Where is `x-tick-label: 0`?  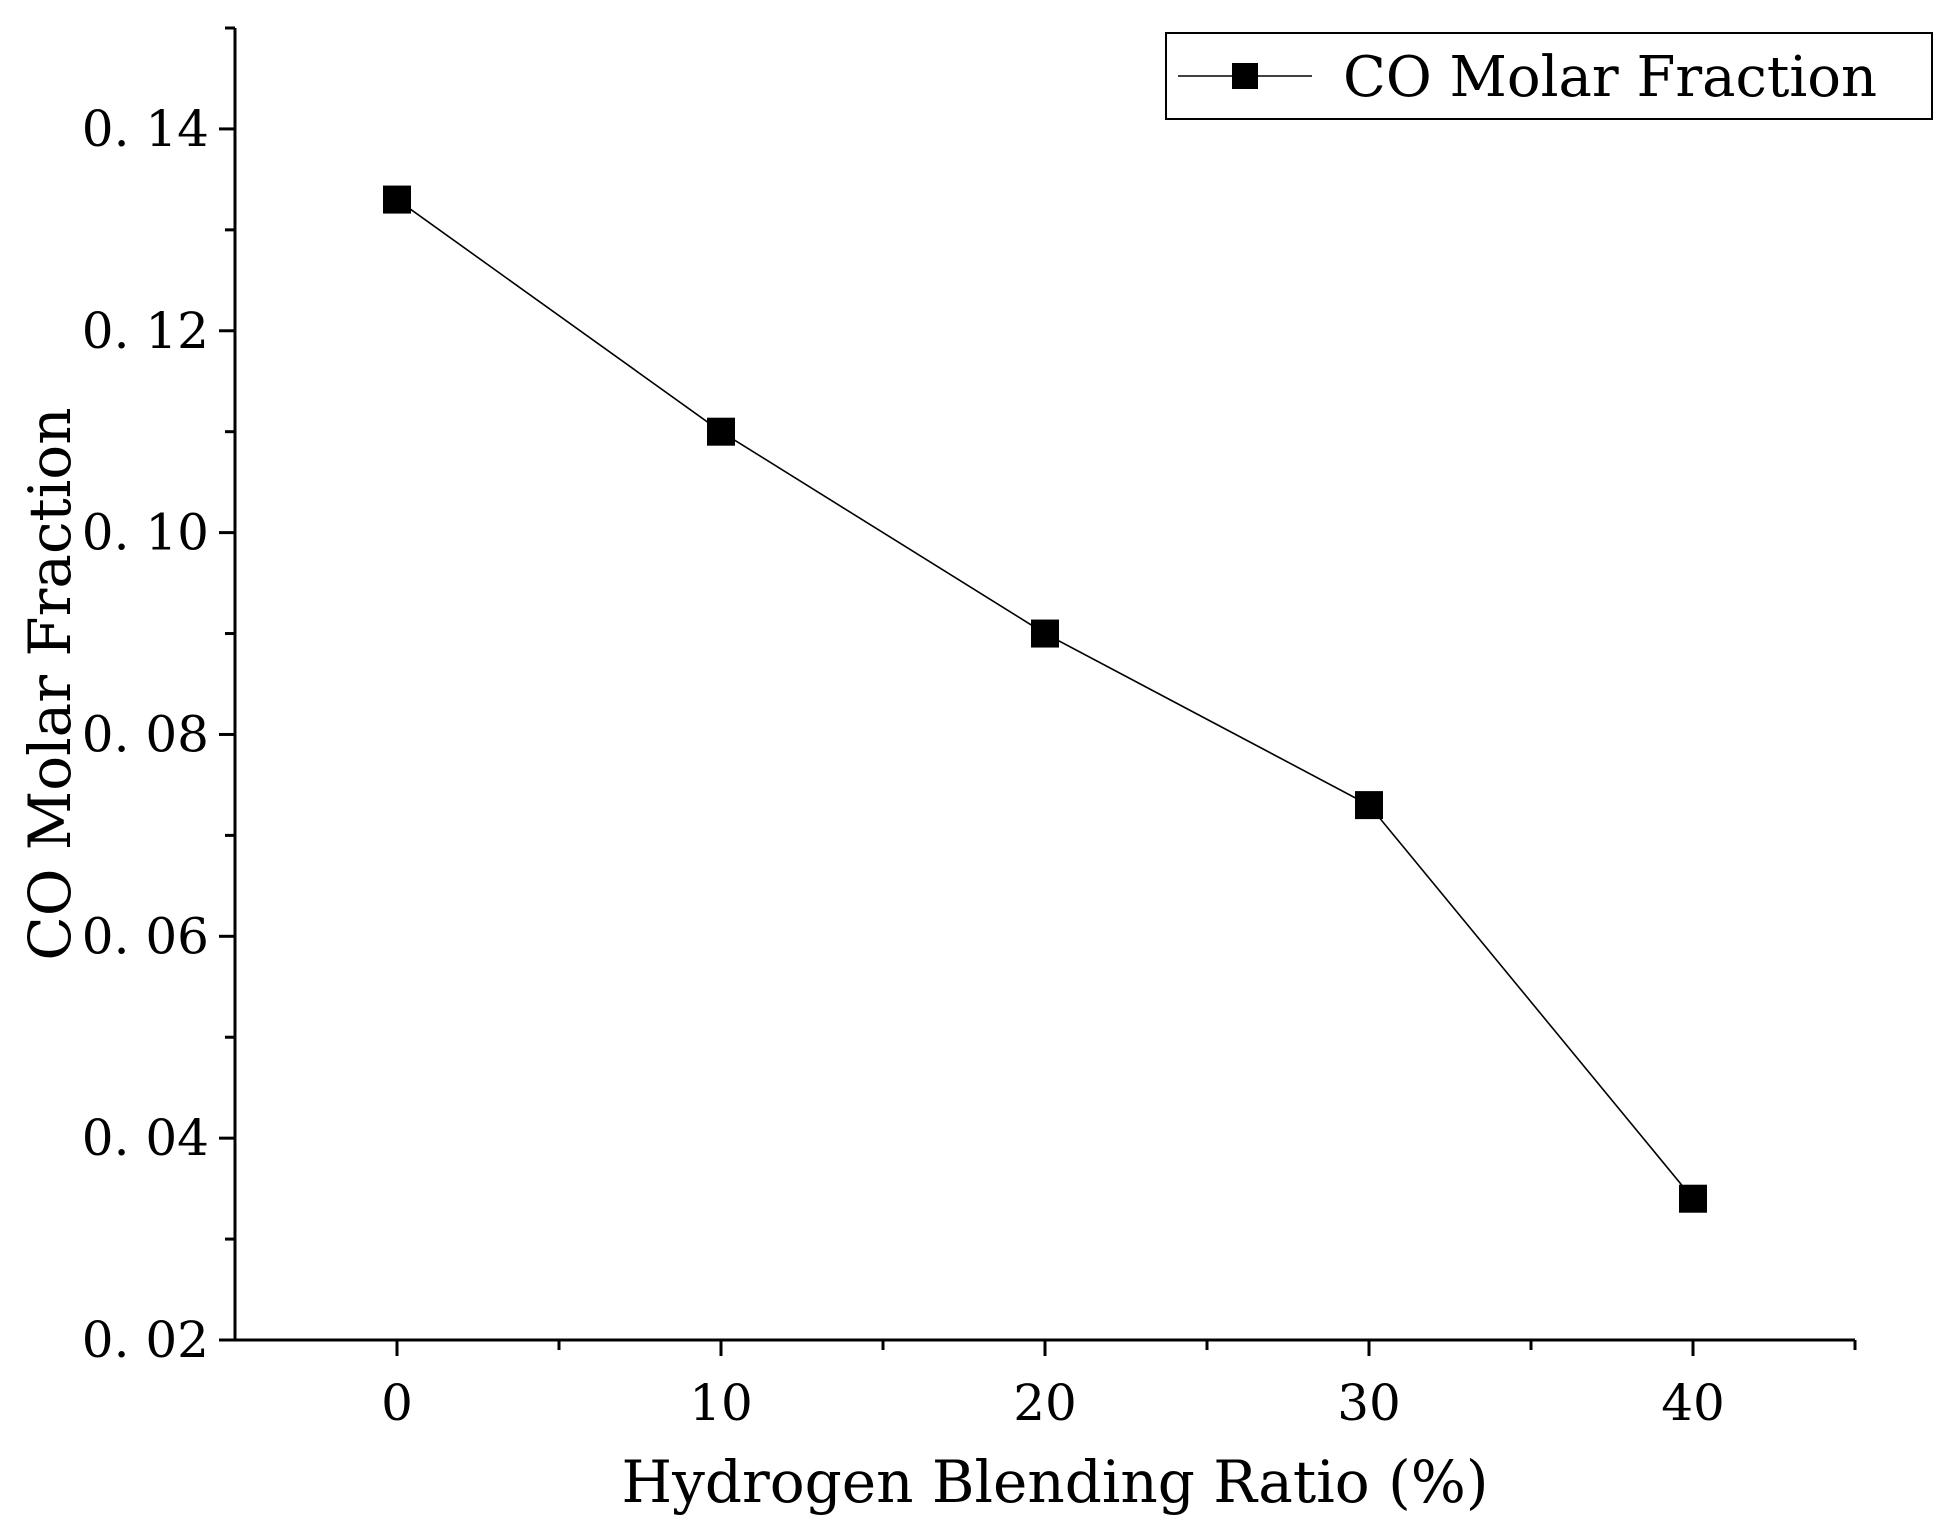
x-tick-label: 0 is located at coordinates (397, 1403).